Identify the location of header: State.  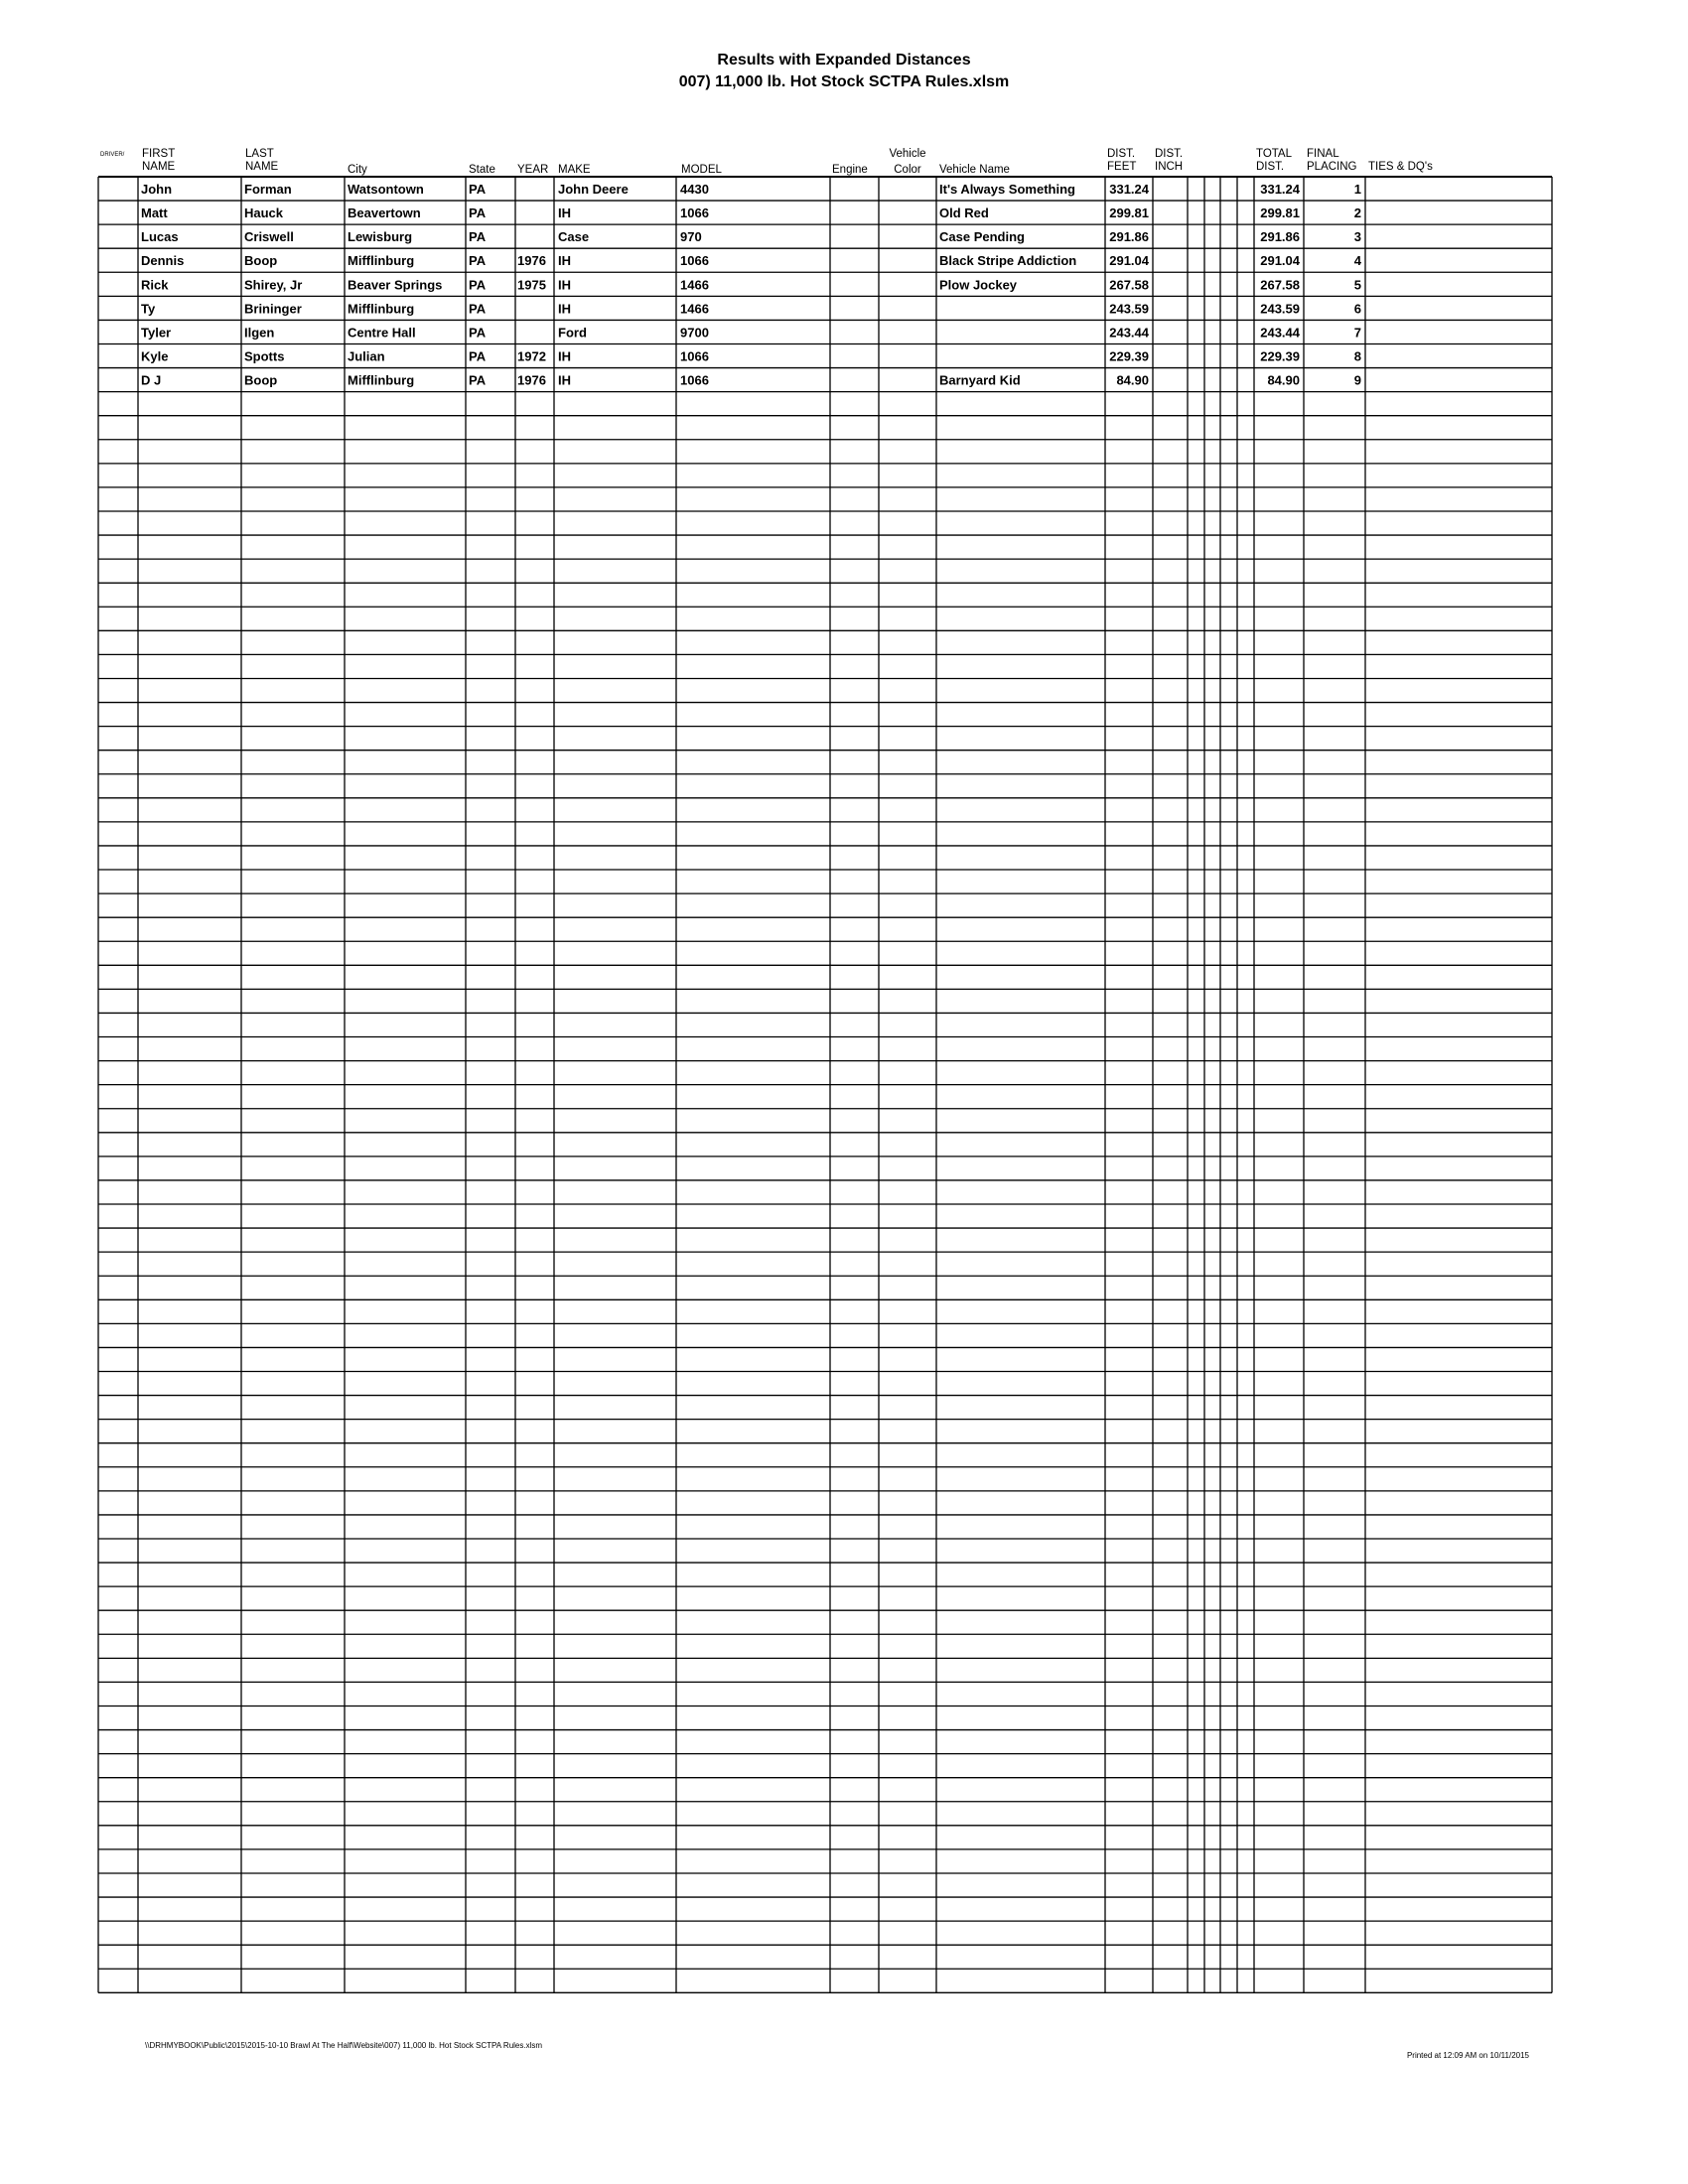
(482, 170).